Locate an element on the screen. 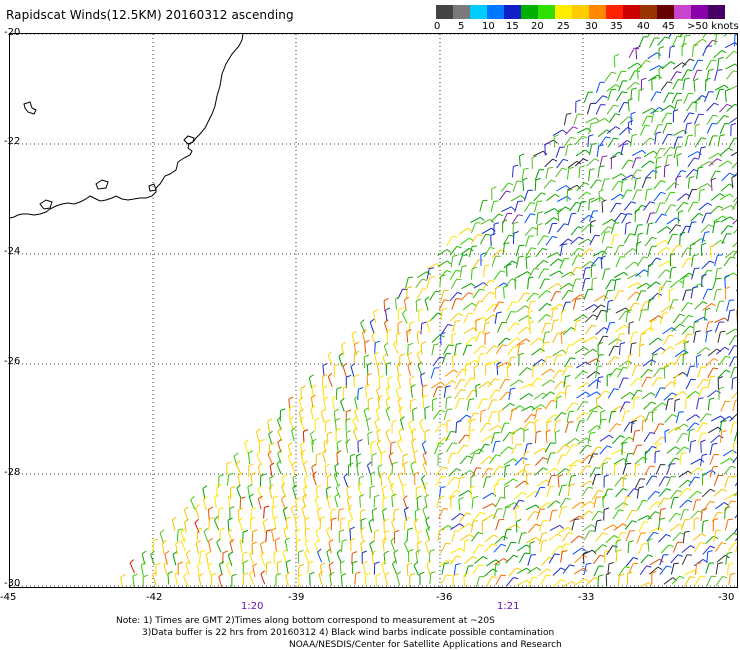  lake-shape is located at coordinates (30, 108).